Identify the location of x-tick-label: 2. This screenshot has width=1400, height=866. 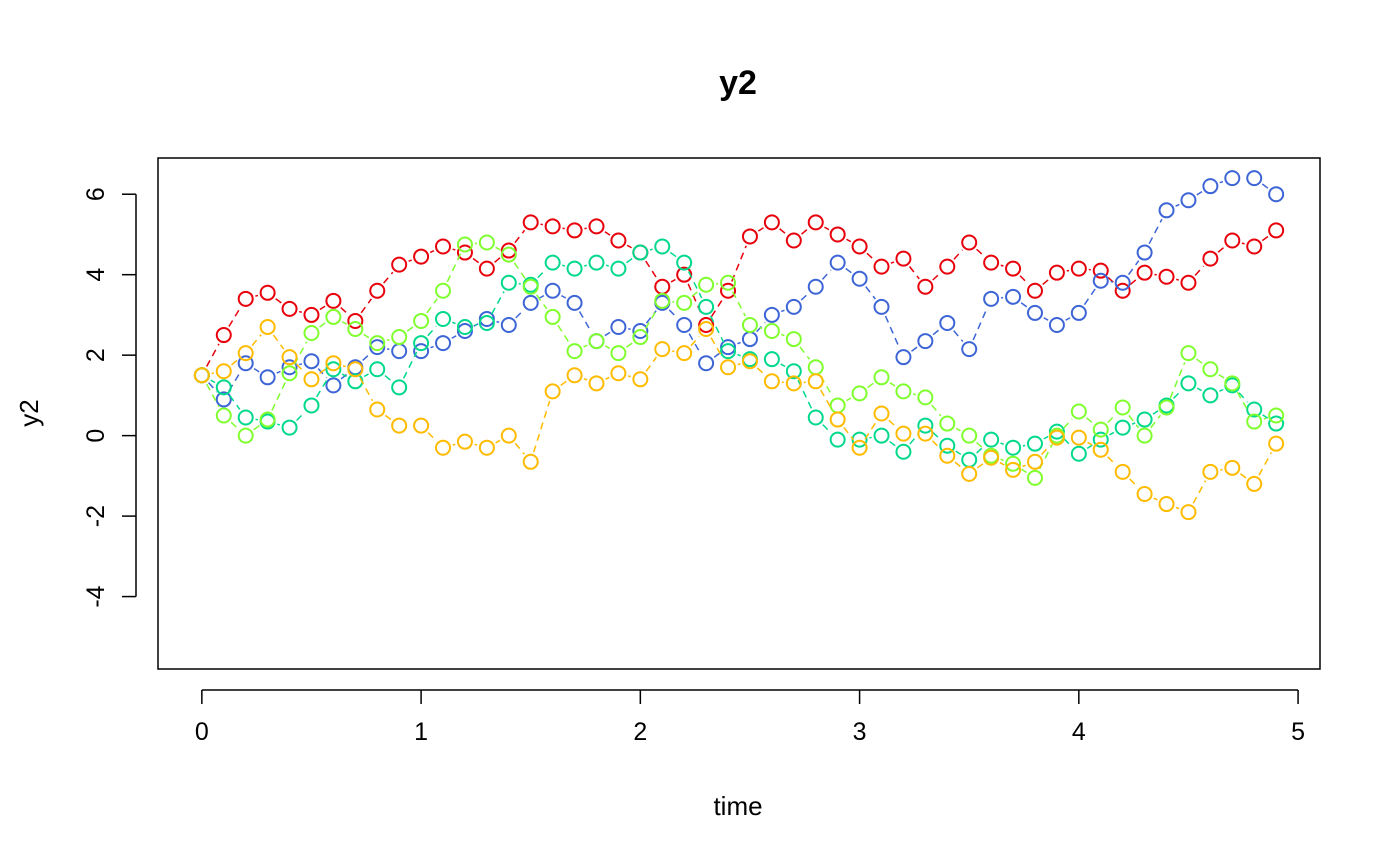
(640, 732).